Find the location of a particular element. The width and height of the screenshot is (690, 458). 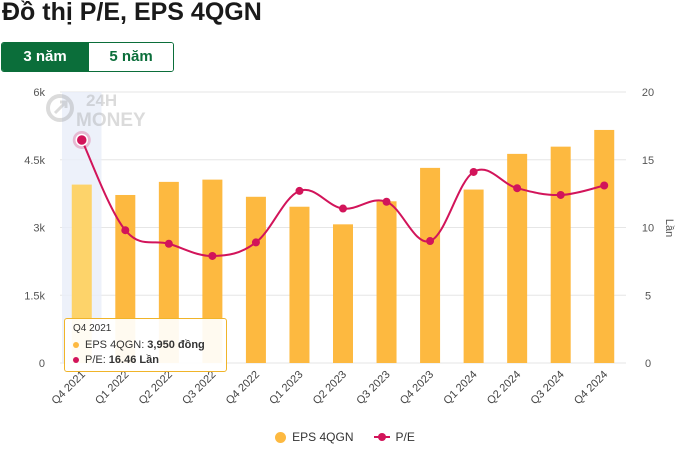

page-title: Đồ thị P/E, EPS 4QGN is located at coordinates (132, 13).